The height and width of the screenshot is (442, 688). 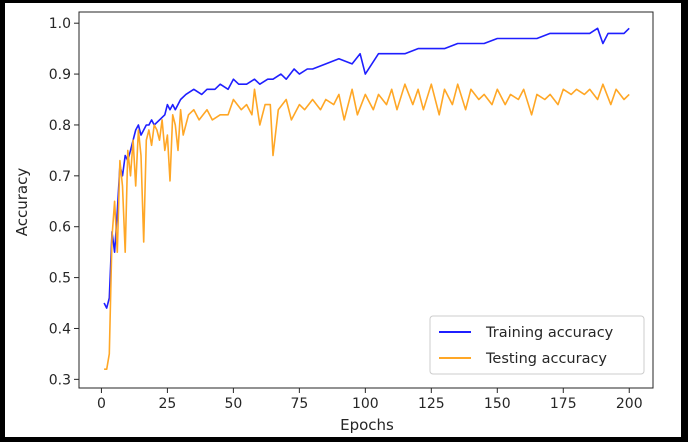 I want to click on x-tick-label: 200, so click(x=629, y=404).